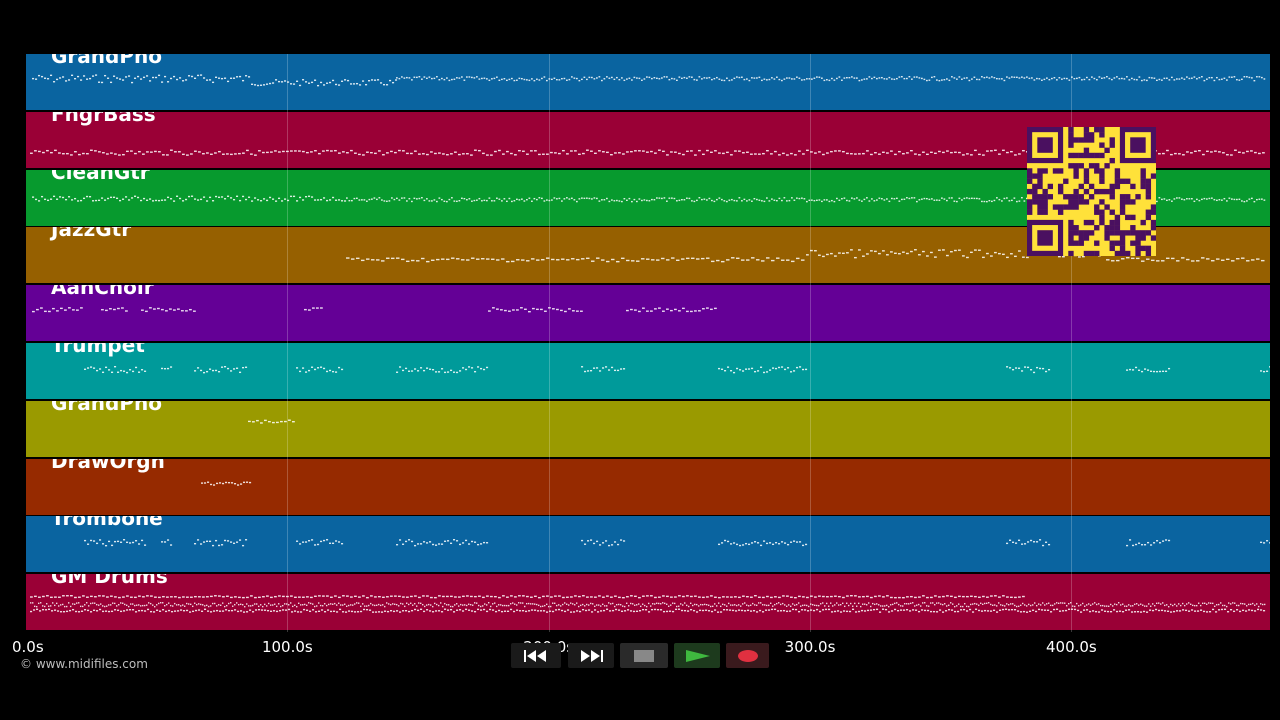  I want to click on track-lane: GM Drums, so click(648, 603).